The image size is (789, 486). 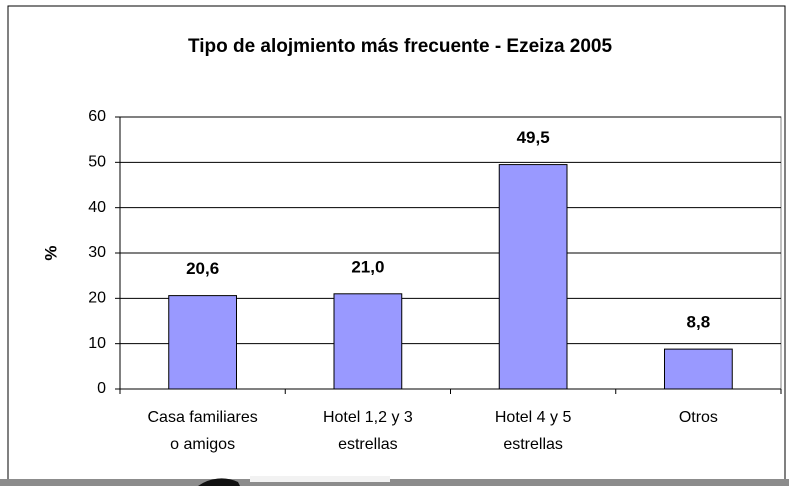 I want to click on y-tick-label: 0, so click(x=101, y=388).